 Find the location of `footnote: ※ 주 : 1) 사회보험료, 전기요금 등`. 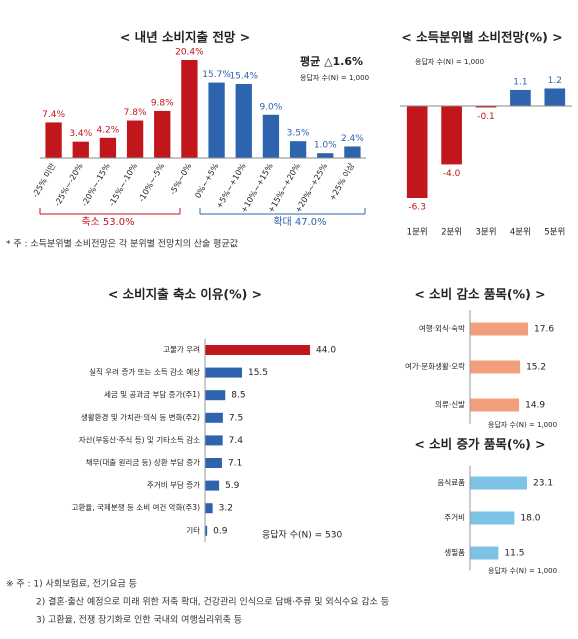

footnote: ※ 주 : 1) 사회보험료, 전기요금 등 is located at coordinates (71, 584).